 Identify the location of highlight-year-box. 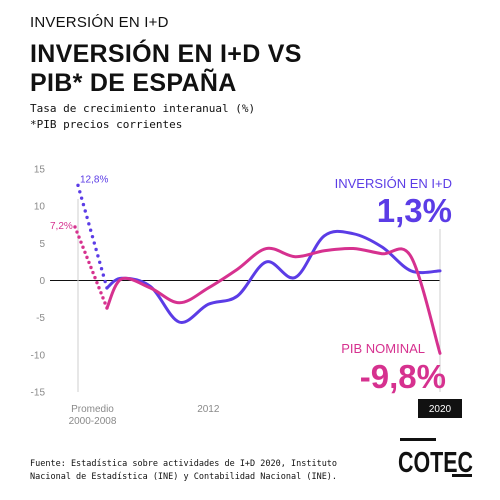
(440, 408).